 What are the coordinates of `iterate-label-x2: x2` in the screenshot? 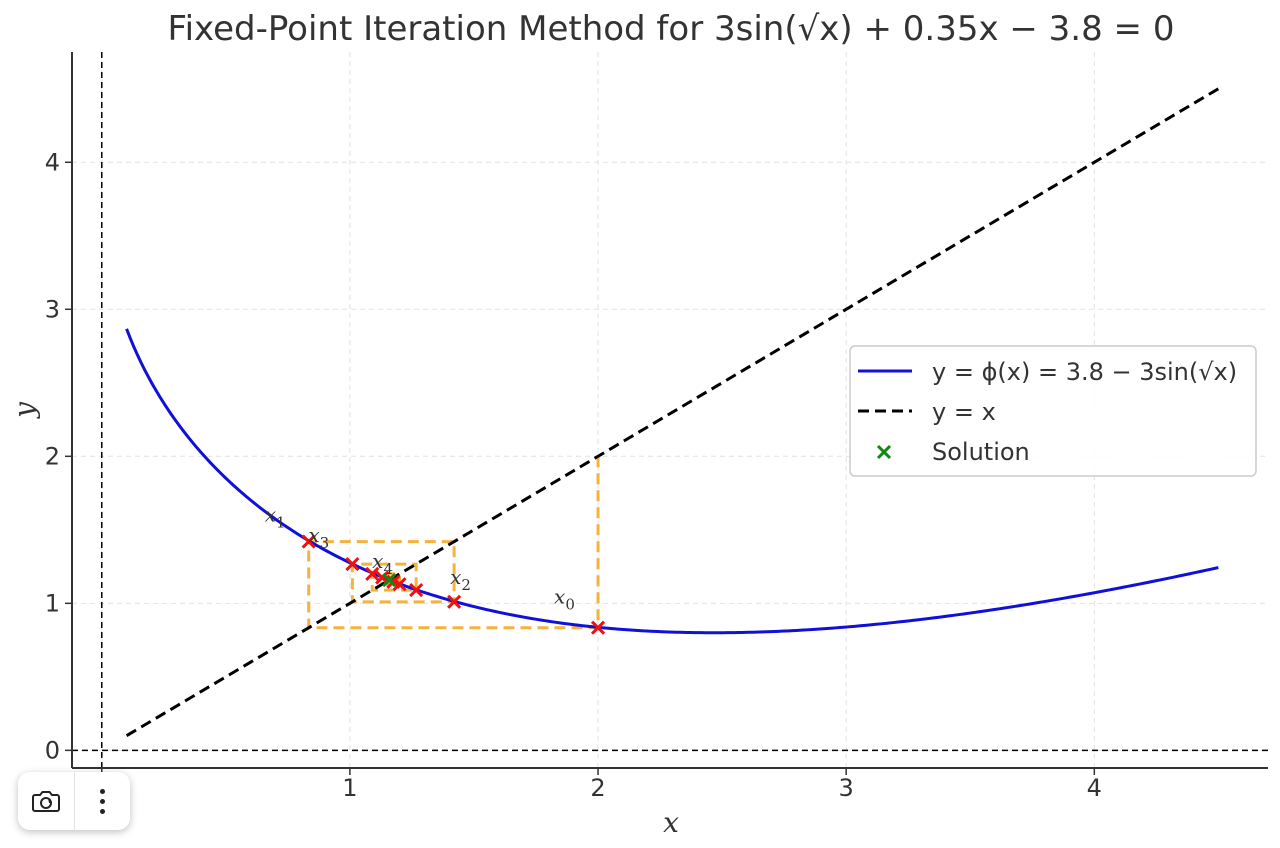 It's located at (460, 579).